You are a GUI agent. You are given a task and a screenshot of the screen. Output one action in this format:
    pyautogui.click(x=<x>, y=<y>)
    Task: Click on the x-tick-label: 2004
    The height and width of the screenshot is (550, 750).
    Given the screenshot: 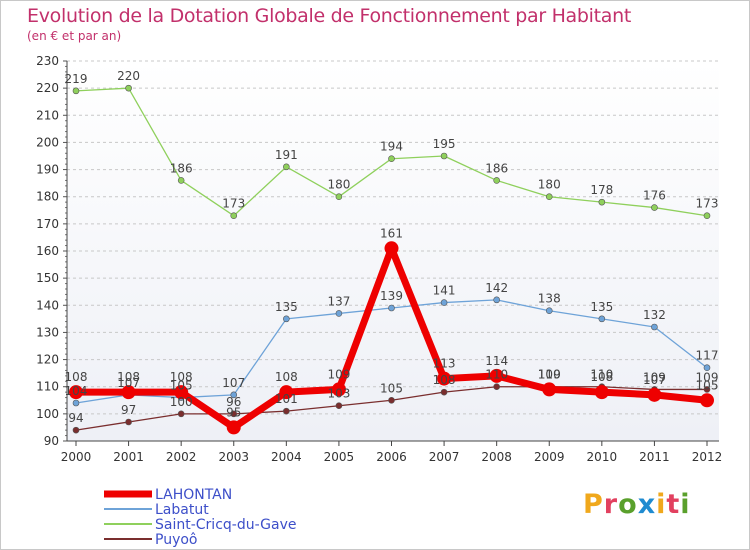 What is the action you would take?
    pyautogui.click(x=286, y=457)
    